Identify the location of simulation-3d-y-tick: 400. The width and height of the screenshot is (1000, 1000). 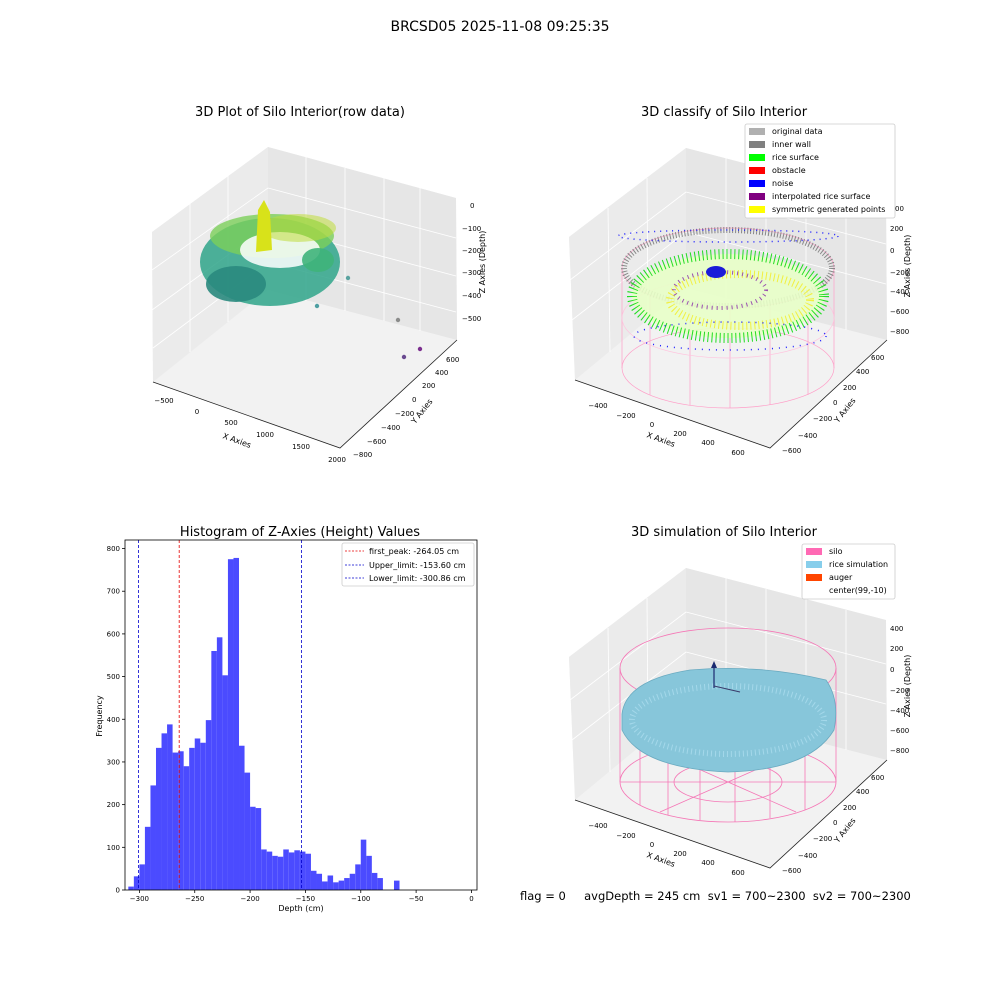
(862, 792).